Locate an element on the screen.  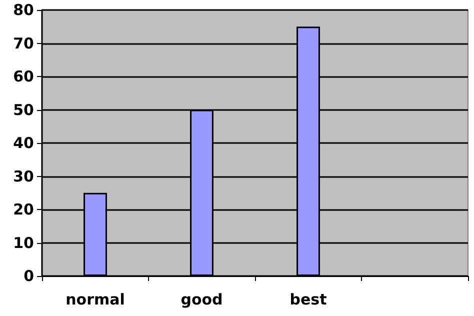
y-tick-label: 50 is located at coordinates (23, 109).